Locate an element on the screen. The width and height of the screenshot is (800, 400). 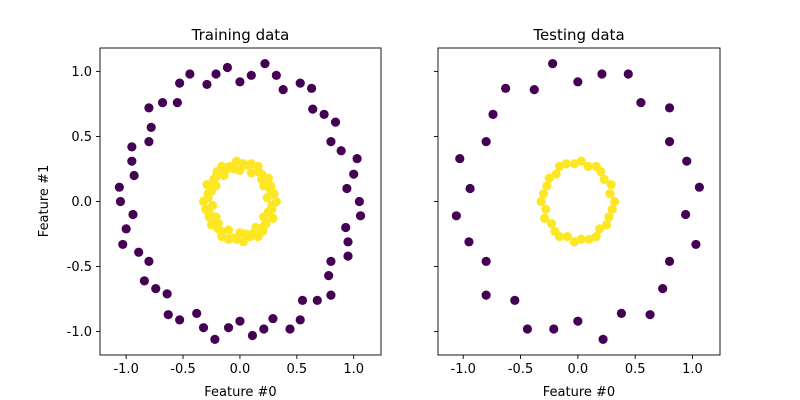
testing-xtick-label: -0.5 is located at coordinates (520, 369).